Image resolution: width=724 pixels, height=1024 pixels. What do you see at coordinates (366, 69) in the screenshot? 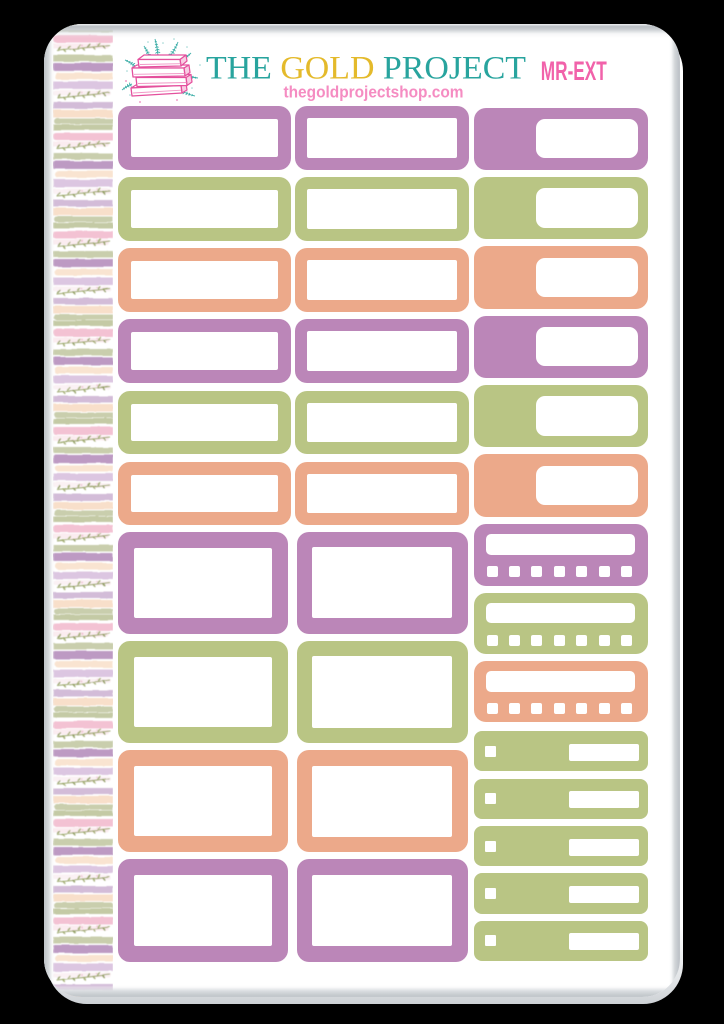
I see `svg-text: THE GOLD PROJECT` at bounding box center [366, 69].